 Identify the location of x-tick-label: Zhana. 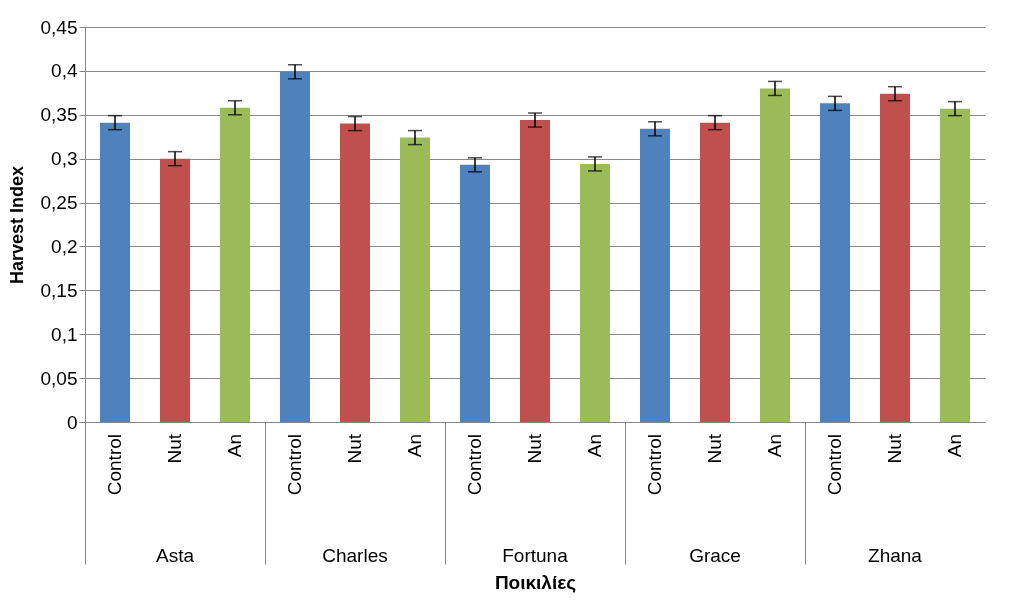
(895, 555).